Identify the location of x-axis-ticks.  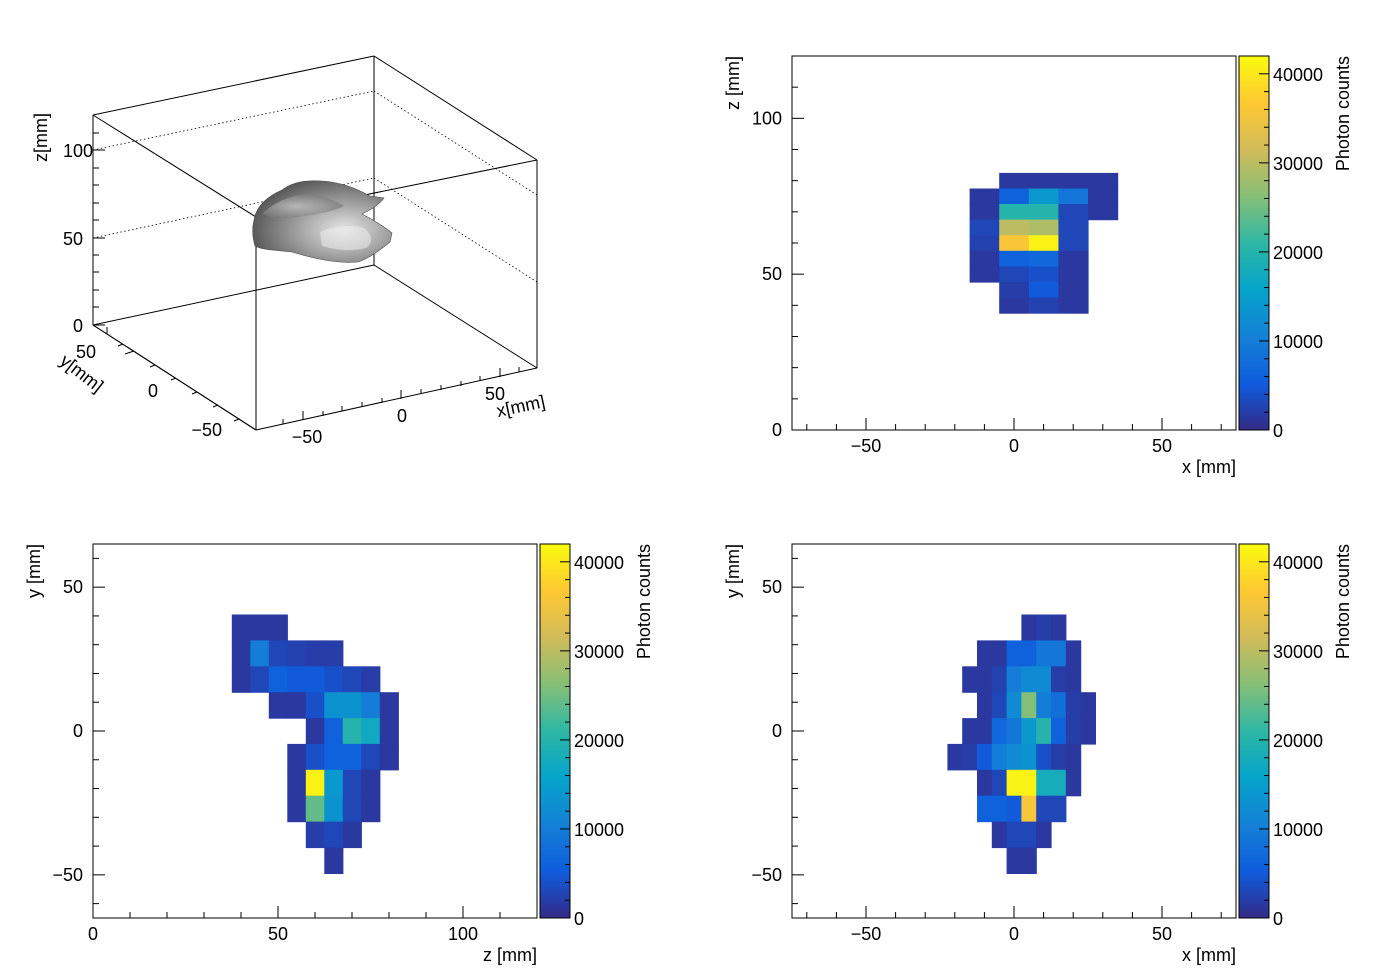
(401, 395).